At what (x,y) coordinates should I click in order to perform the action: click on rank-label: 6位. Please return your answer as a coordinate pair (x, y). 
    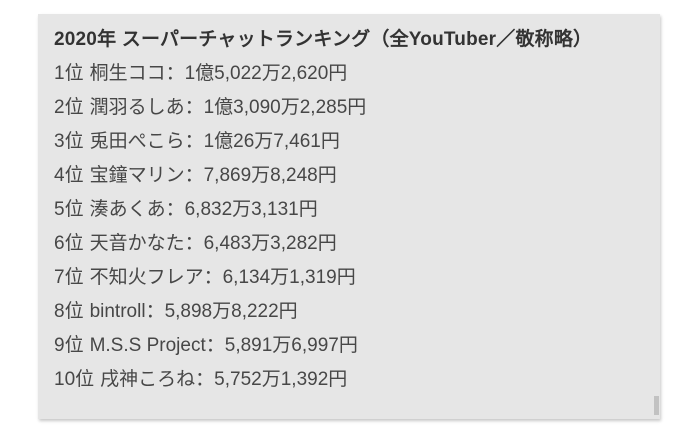
    Looking at the image, I should click on (69, 243).